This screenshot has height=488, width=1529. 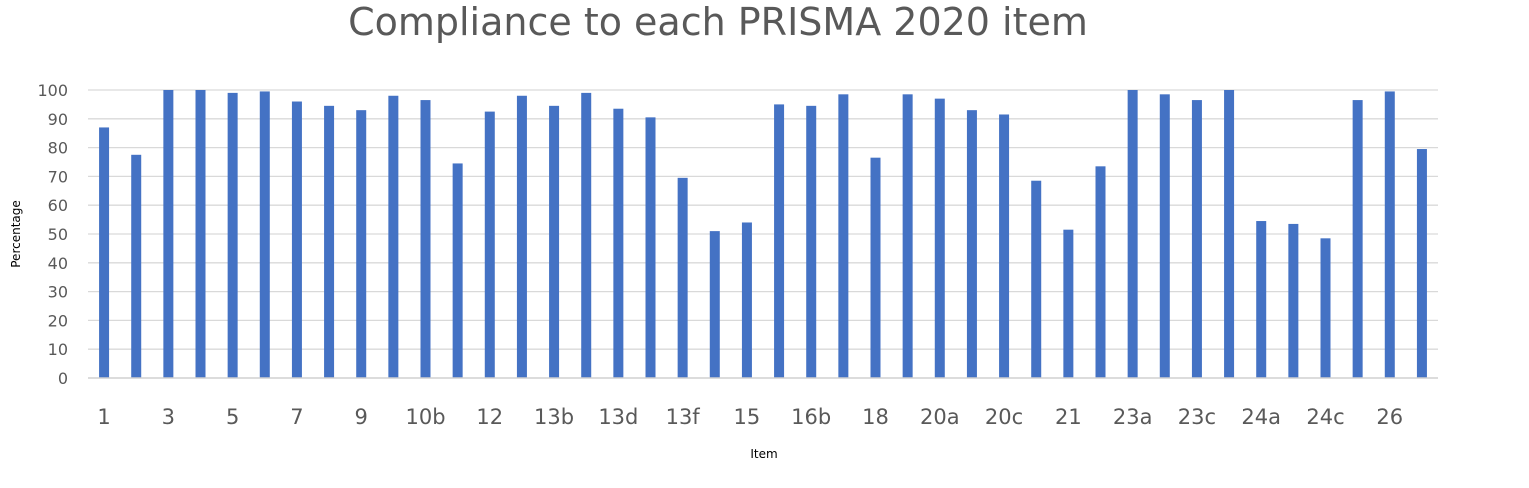 What do you see at coordinates (425, 417) in the screenshot?
I see `x-tick-label: 10b` at bounding box center [425, 417].